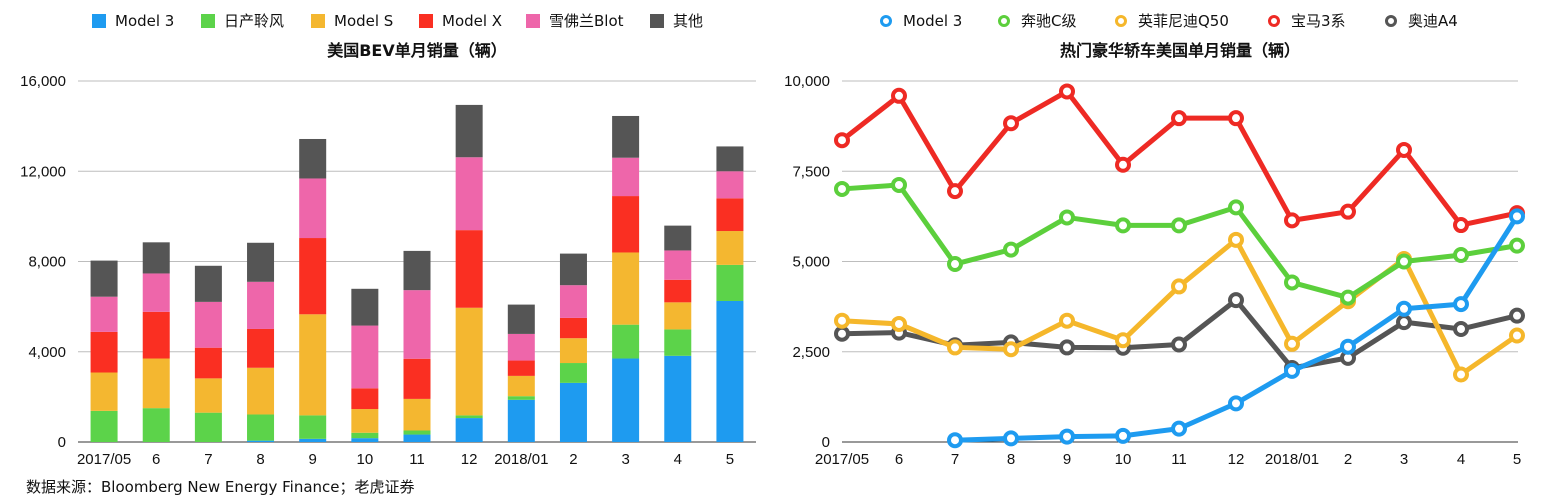 The image size is (1548, 504). Describe the element at coordinates (1183, 21) in the screenshot. I see `line-legend-label: 英菲尼迪Q50` at that location.